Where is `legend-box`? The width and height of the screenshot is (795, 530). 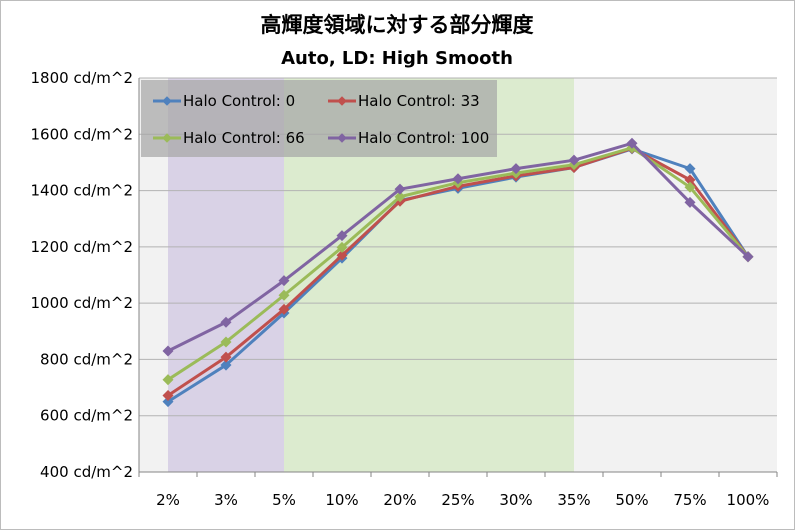
legend-box is located at coordinates (319, 118).